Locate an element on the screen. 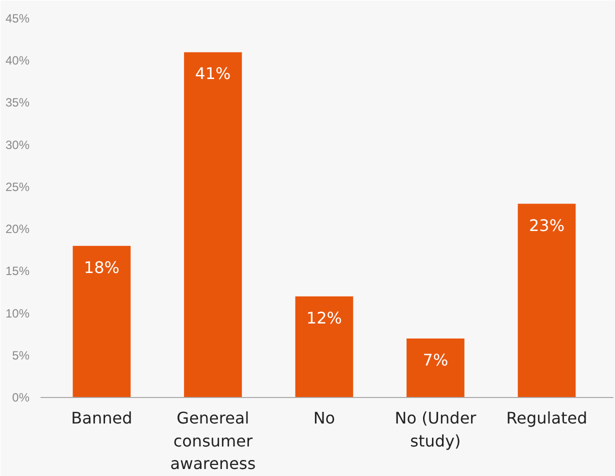 This screenshot has width=615, height=476. data-label: 7% is located at coordinates (435, 360).